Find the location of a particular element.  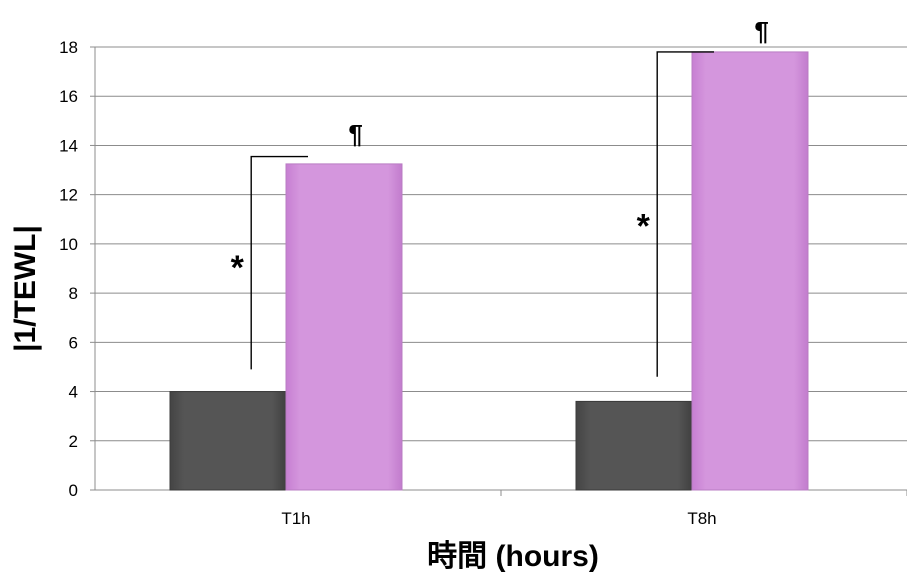

y-tick-label: 0 is located at coordinates (73, 490).